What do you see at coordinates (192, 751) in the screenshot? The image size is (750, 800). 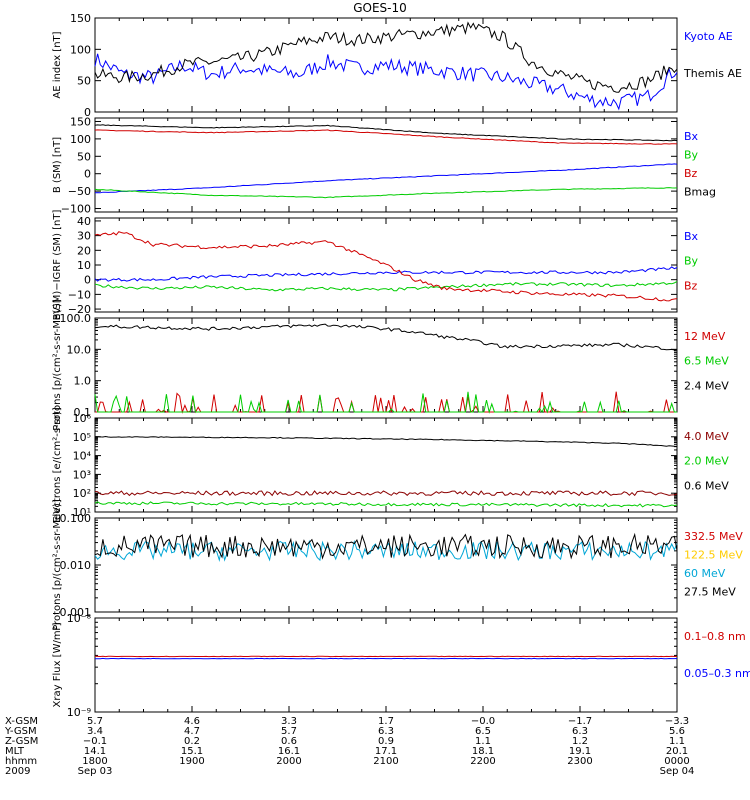 I see `bottom-axis-value: 15.1` at bounding box center [192, 751].